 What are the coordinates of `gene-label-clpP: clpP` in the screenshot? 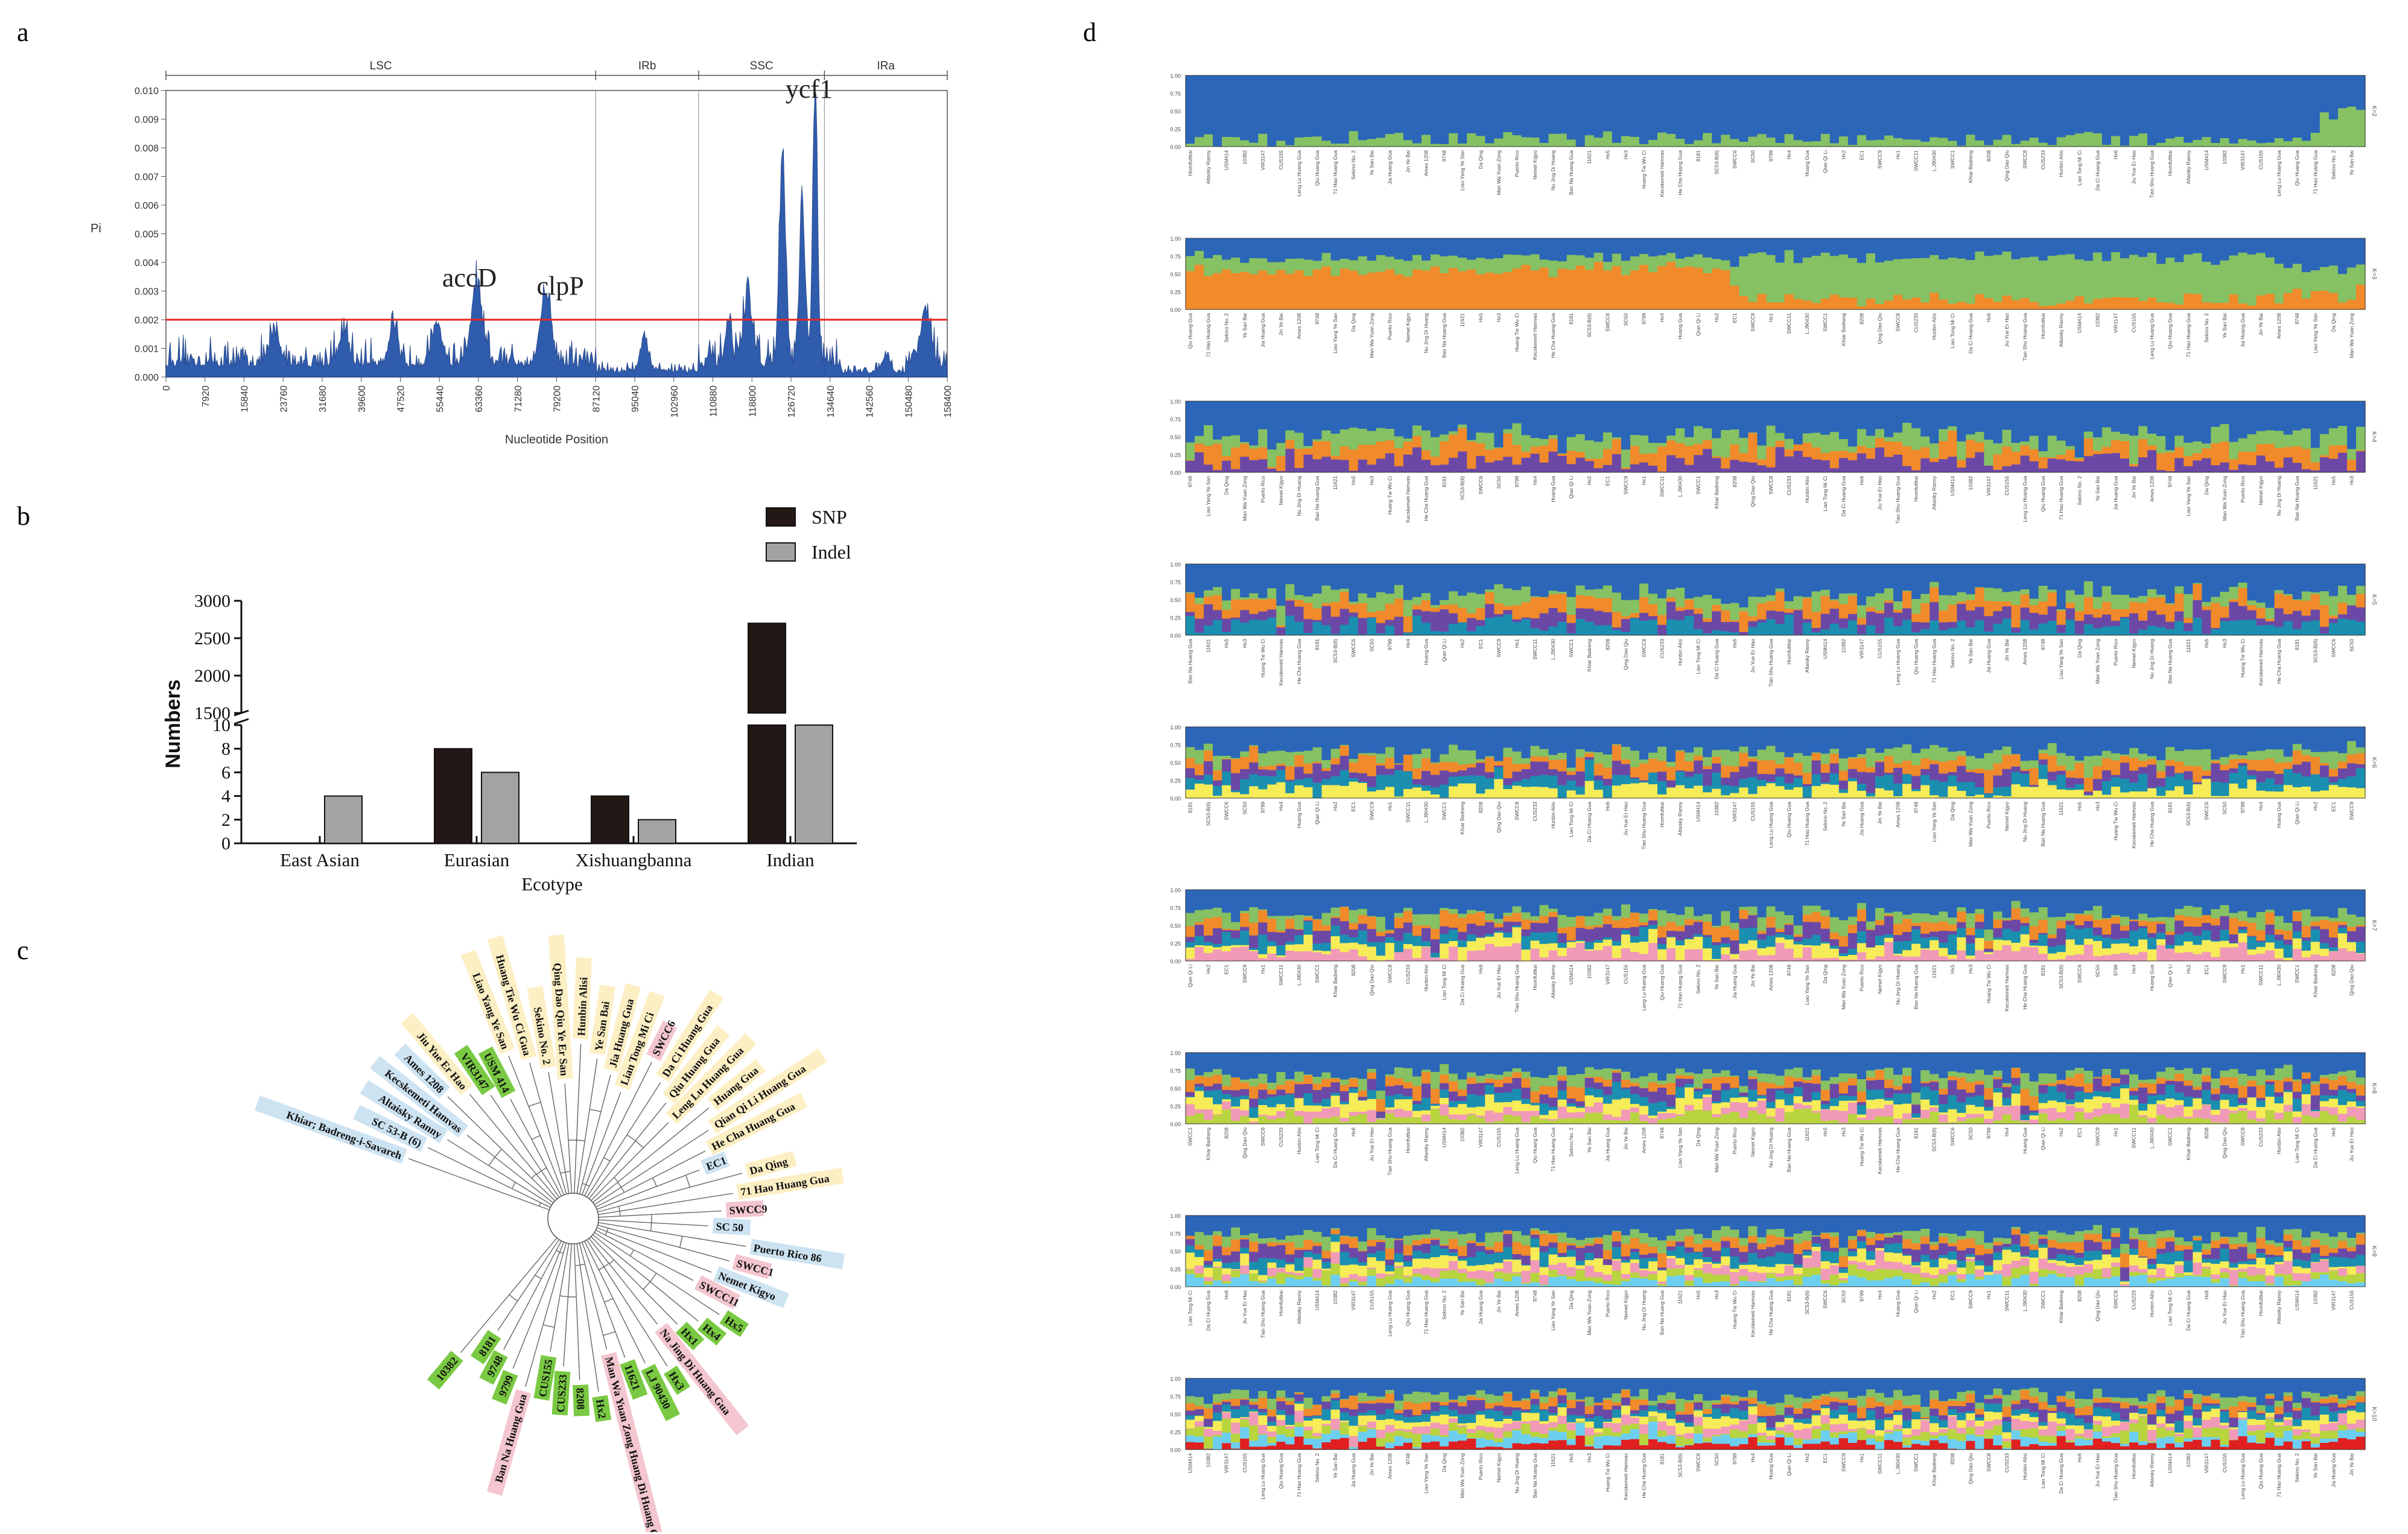 It's located at (559, 285).